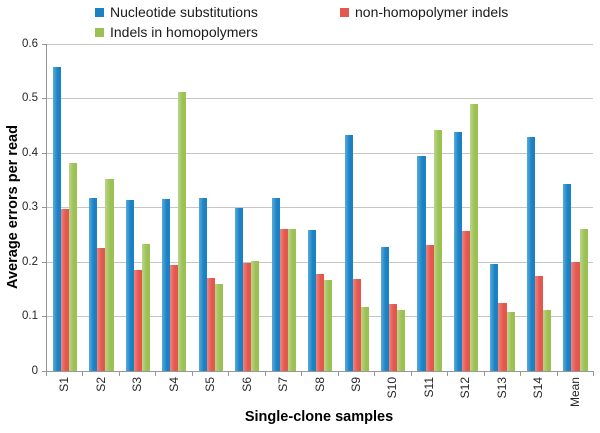 Image resolution: width=600 pixels, height=433 pixels. I want to click on legend-swatch-blue-icon, so click(99, 12).